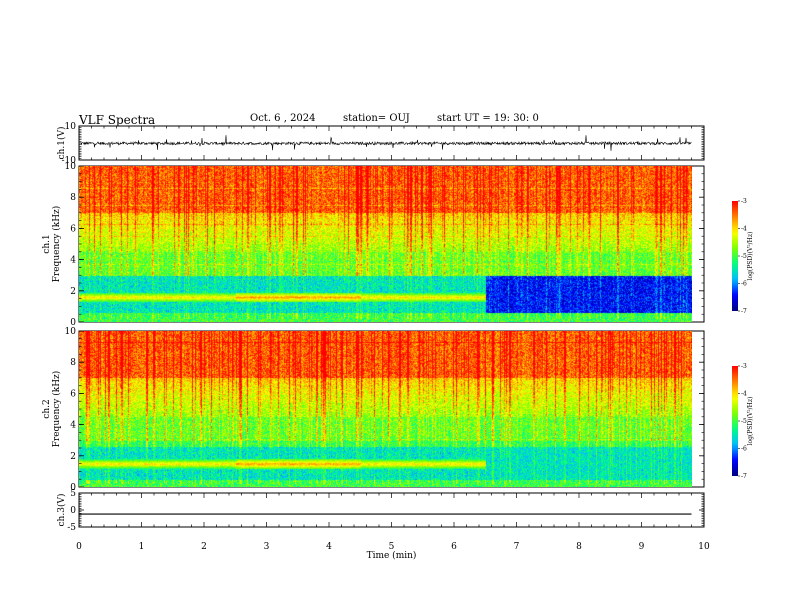  I want to click on ch2-spec-ytick-label: 4, so click(73, 426).